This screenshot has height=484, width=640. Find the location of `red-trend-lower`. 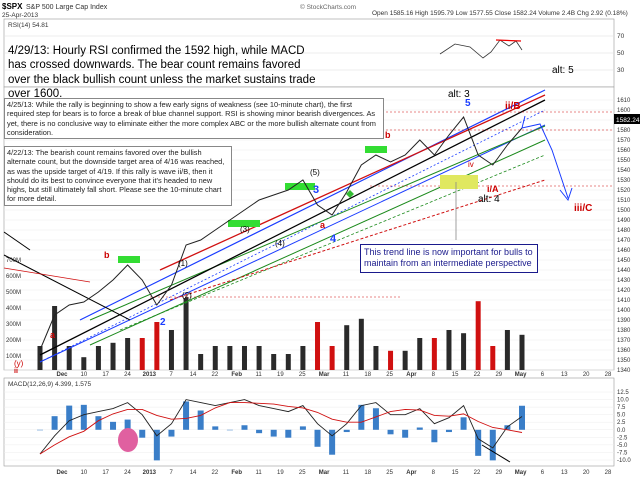

red-trend-lower is located at coordinates (357, 240).